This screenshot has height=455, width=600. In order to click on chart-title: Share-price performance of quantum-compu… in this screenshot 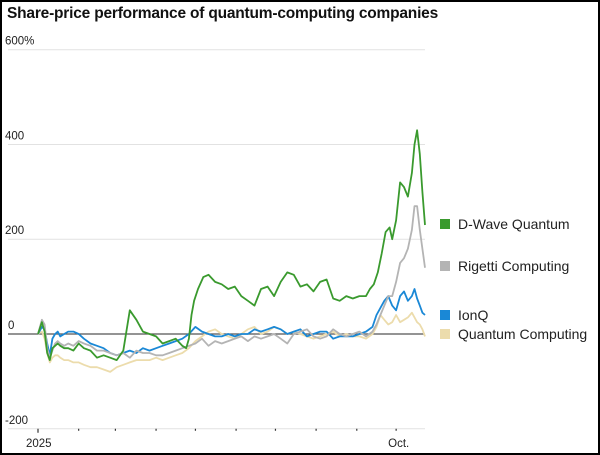, I will do `click(223, 13)`.